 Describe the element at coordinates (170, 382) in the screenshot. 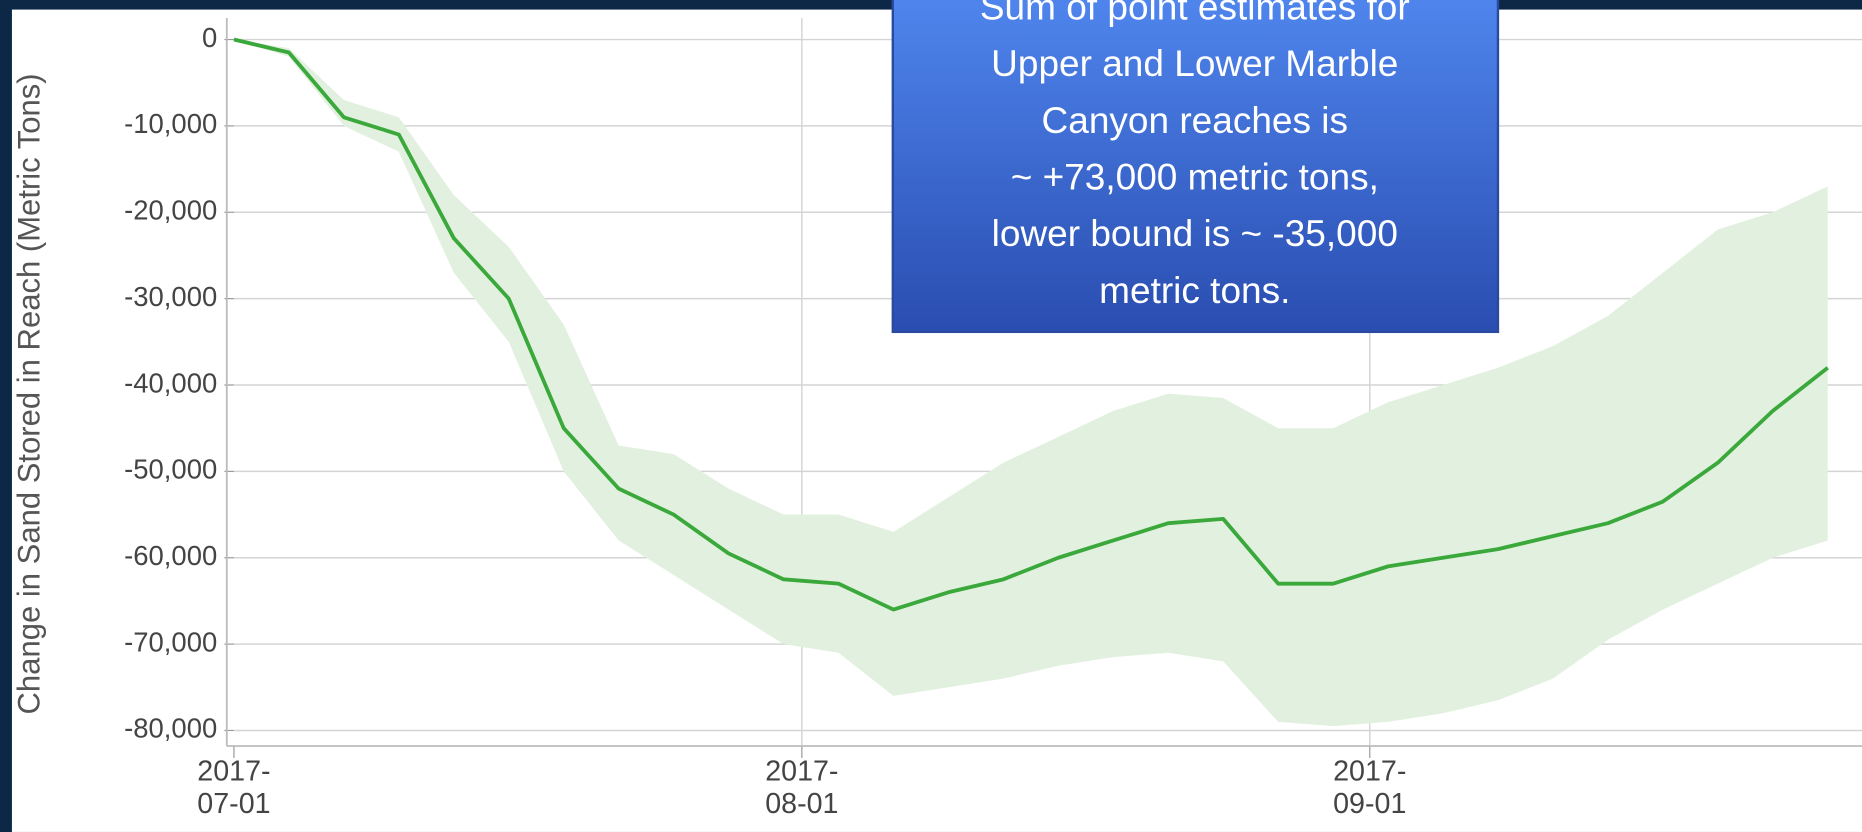

I see `y-tick-label: -40,000` at that location.